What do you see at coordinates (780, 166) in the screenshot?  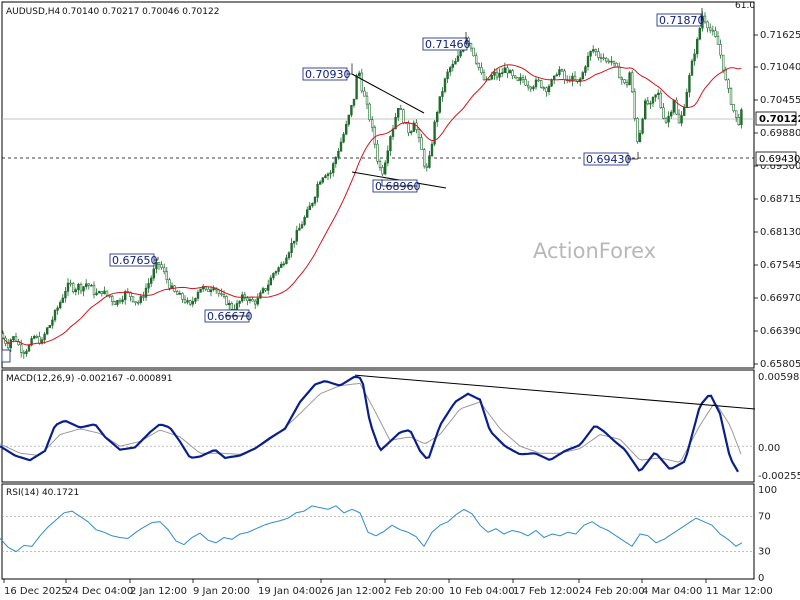 I see `price-tick-label: 0.69300` at bounding box center [780, 166].